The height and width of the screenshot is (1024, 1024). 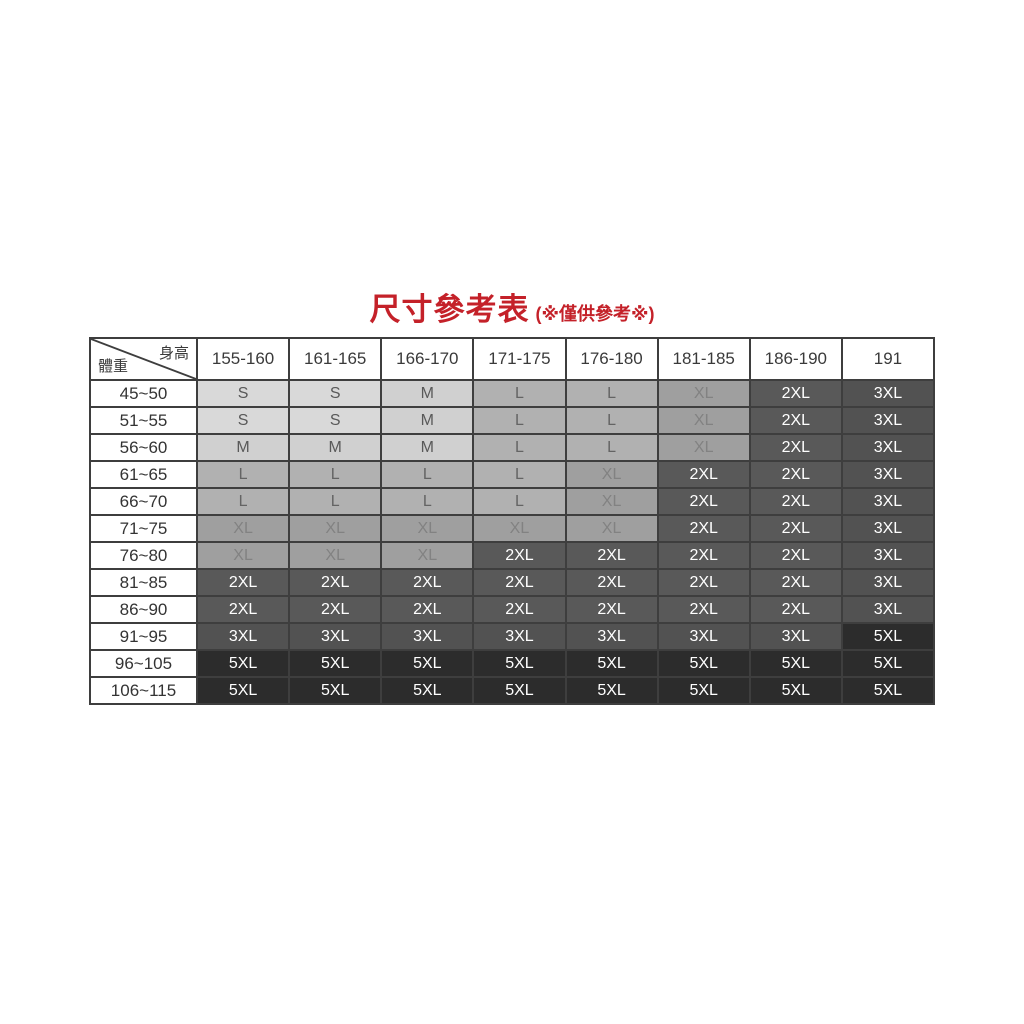 What do you see at coordinates (143, 393) in the screenshot?
I see `weight-row-header: 45~50` at bounding box center [143, 393].